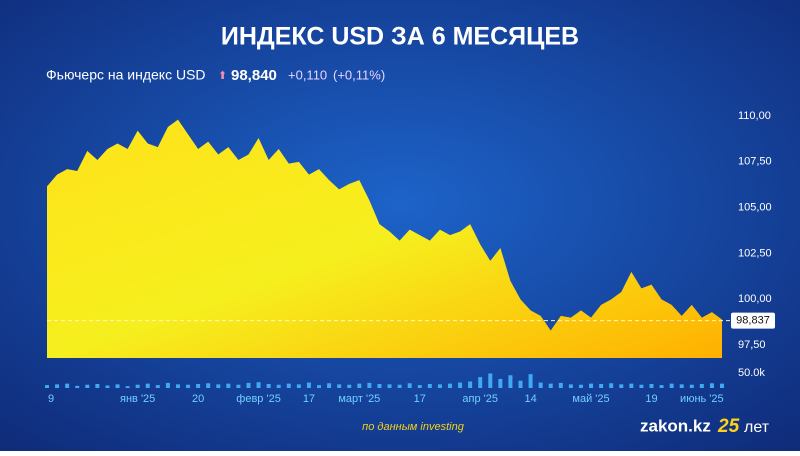  What do you see at coordinates (754, 116) in the screenshot?
I see `y-tick-label: 110,00` at bounding box center [754, 116].